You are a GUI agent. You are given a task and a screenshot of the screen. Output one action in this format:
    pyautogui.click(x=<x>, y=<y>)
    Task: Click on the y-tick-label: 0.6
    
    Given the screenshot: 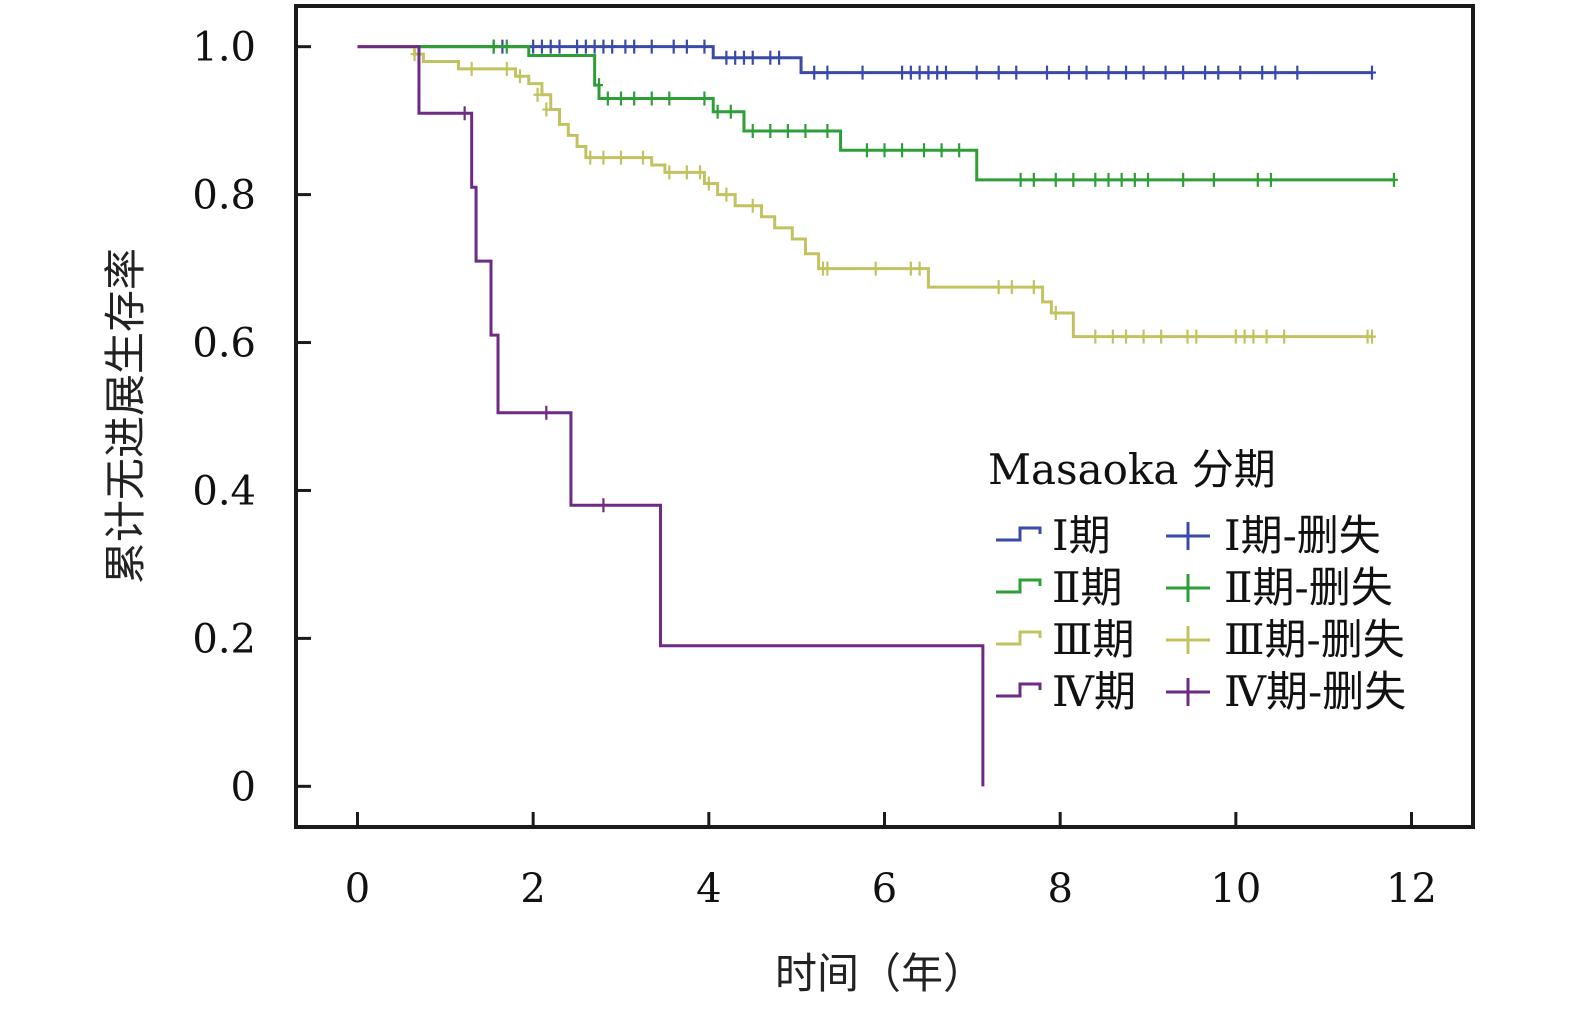 What is the action you would take?
    pyautogui.click(x=224, y=344)
    